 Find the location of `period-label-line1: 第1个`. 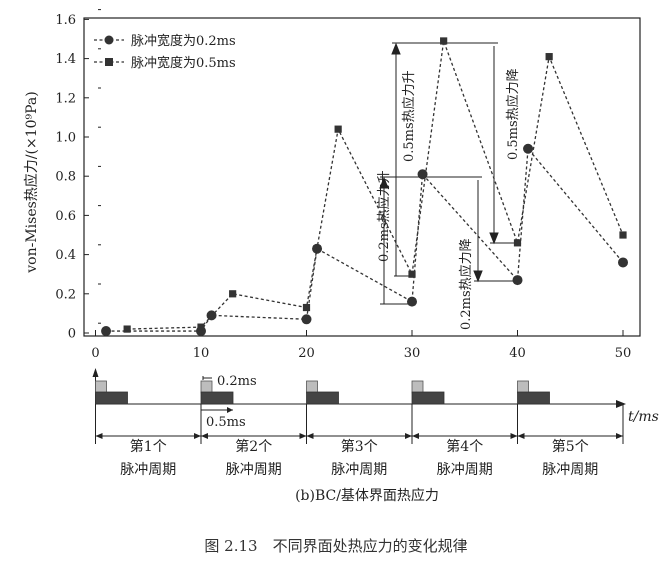

period-label-line1: 第1个 is located at coordinates (148, 446).